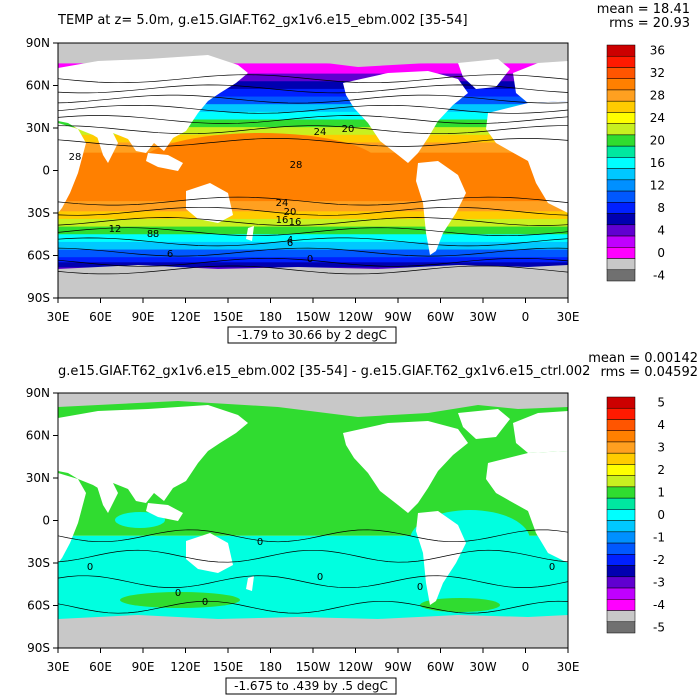  Describe the element at coordinates (311, 686) in the screenshot. I see `bottom-range-text: -1.675 to .439 by .5 degC` at that location.